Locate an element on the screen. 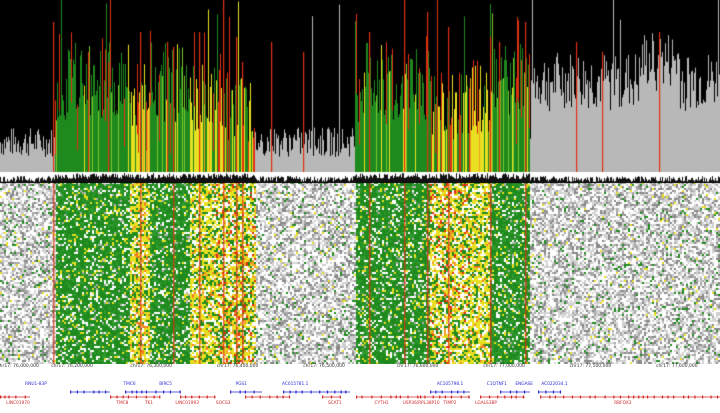 The image size is (720, 413). gene-label: USP36/RPL38P10 is located at coordinates (421, 403).